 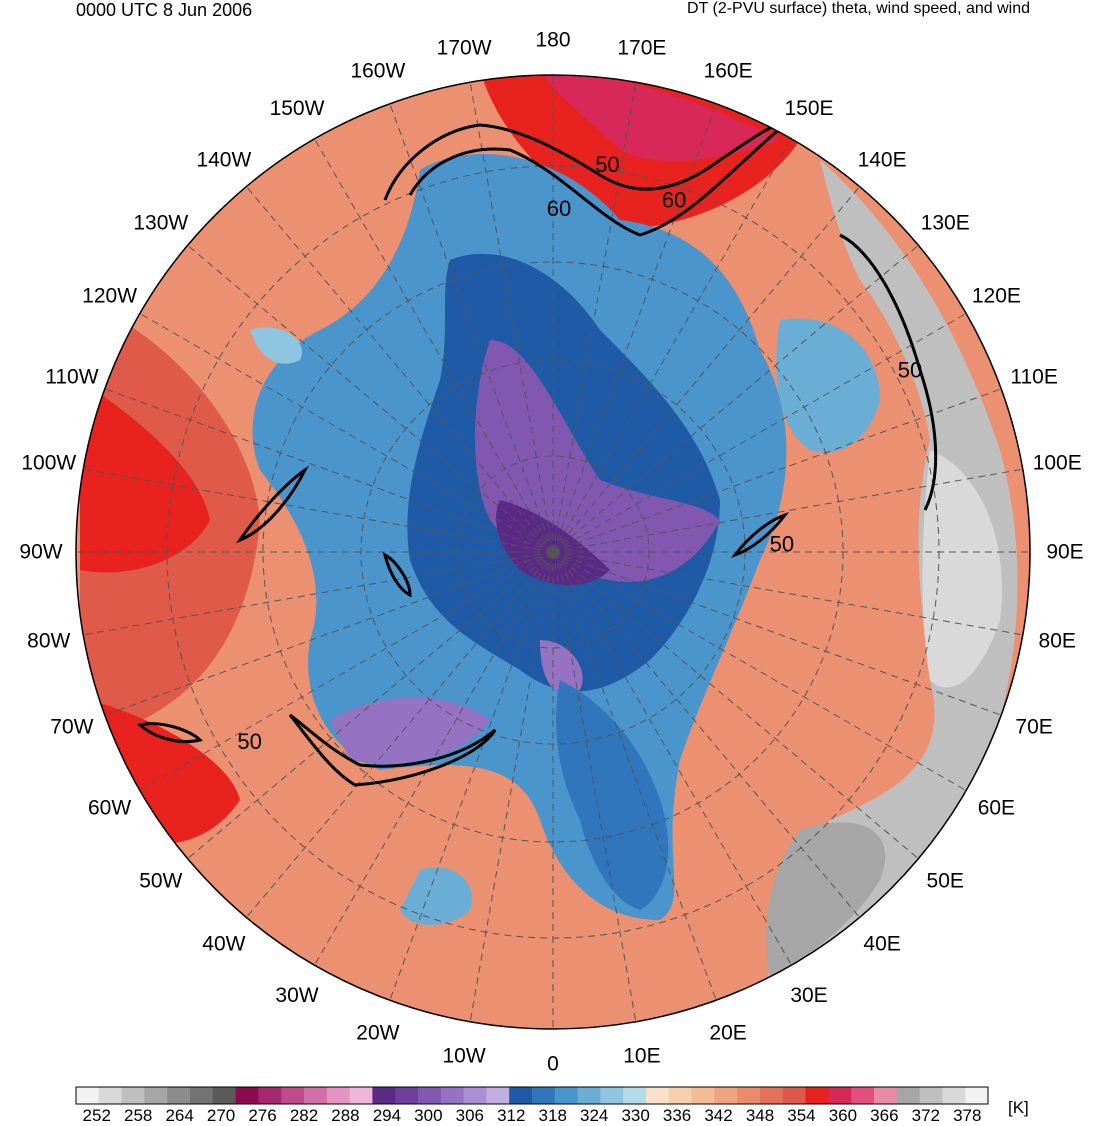 I want to click on colorbar-unit: [K], so click(x=1018, y=1107).